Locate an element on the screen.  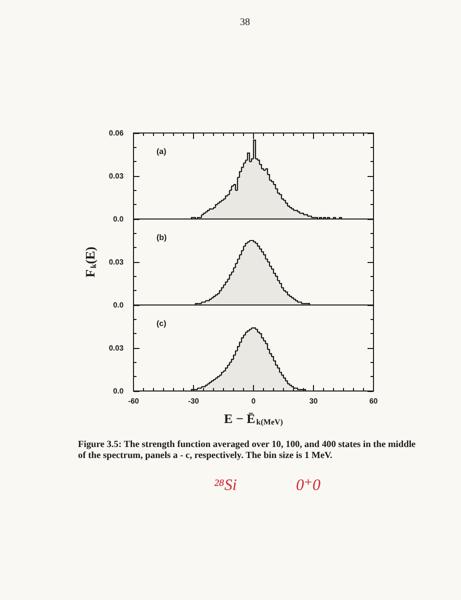
annotation: (c) is located at coordinates (161, 324).